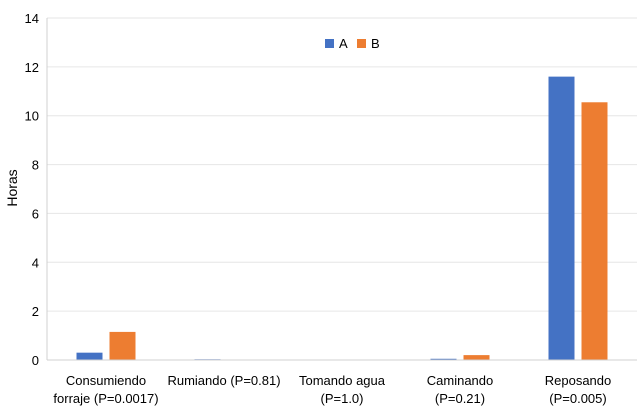  Describe the element at coordinates (35, 360) in the screenshot. I see `y-tick-label: 0` at that location.